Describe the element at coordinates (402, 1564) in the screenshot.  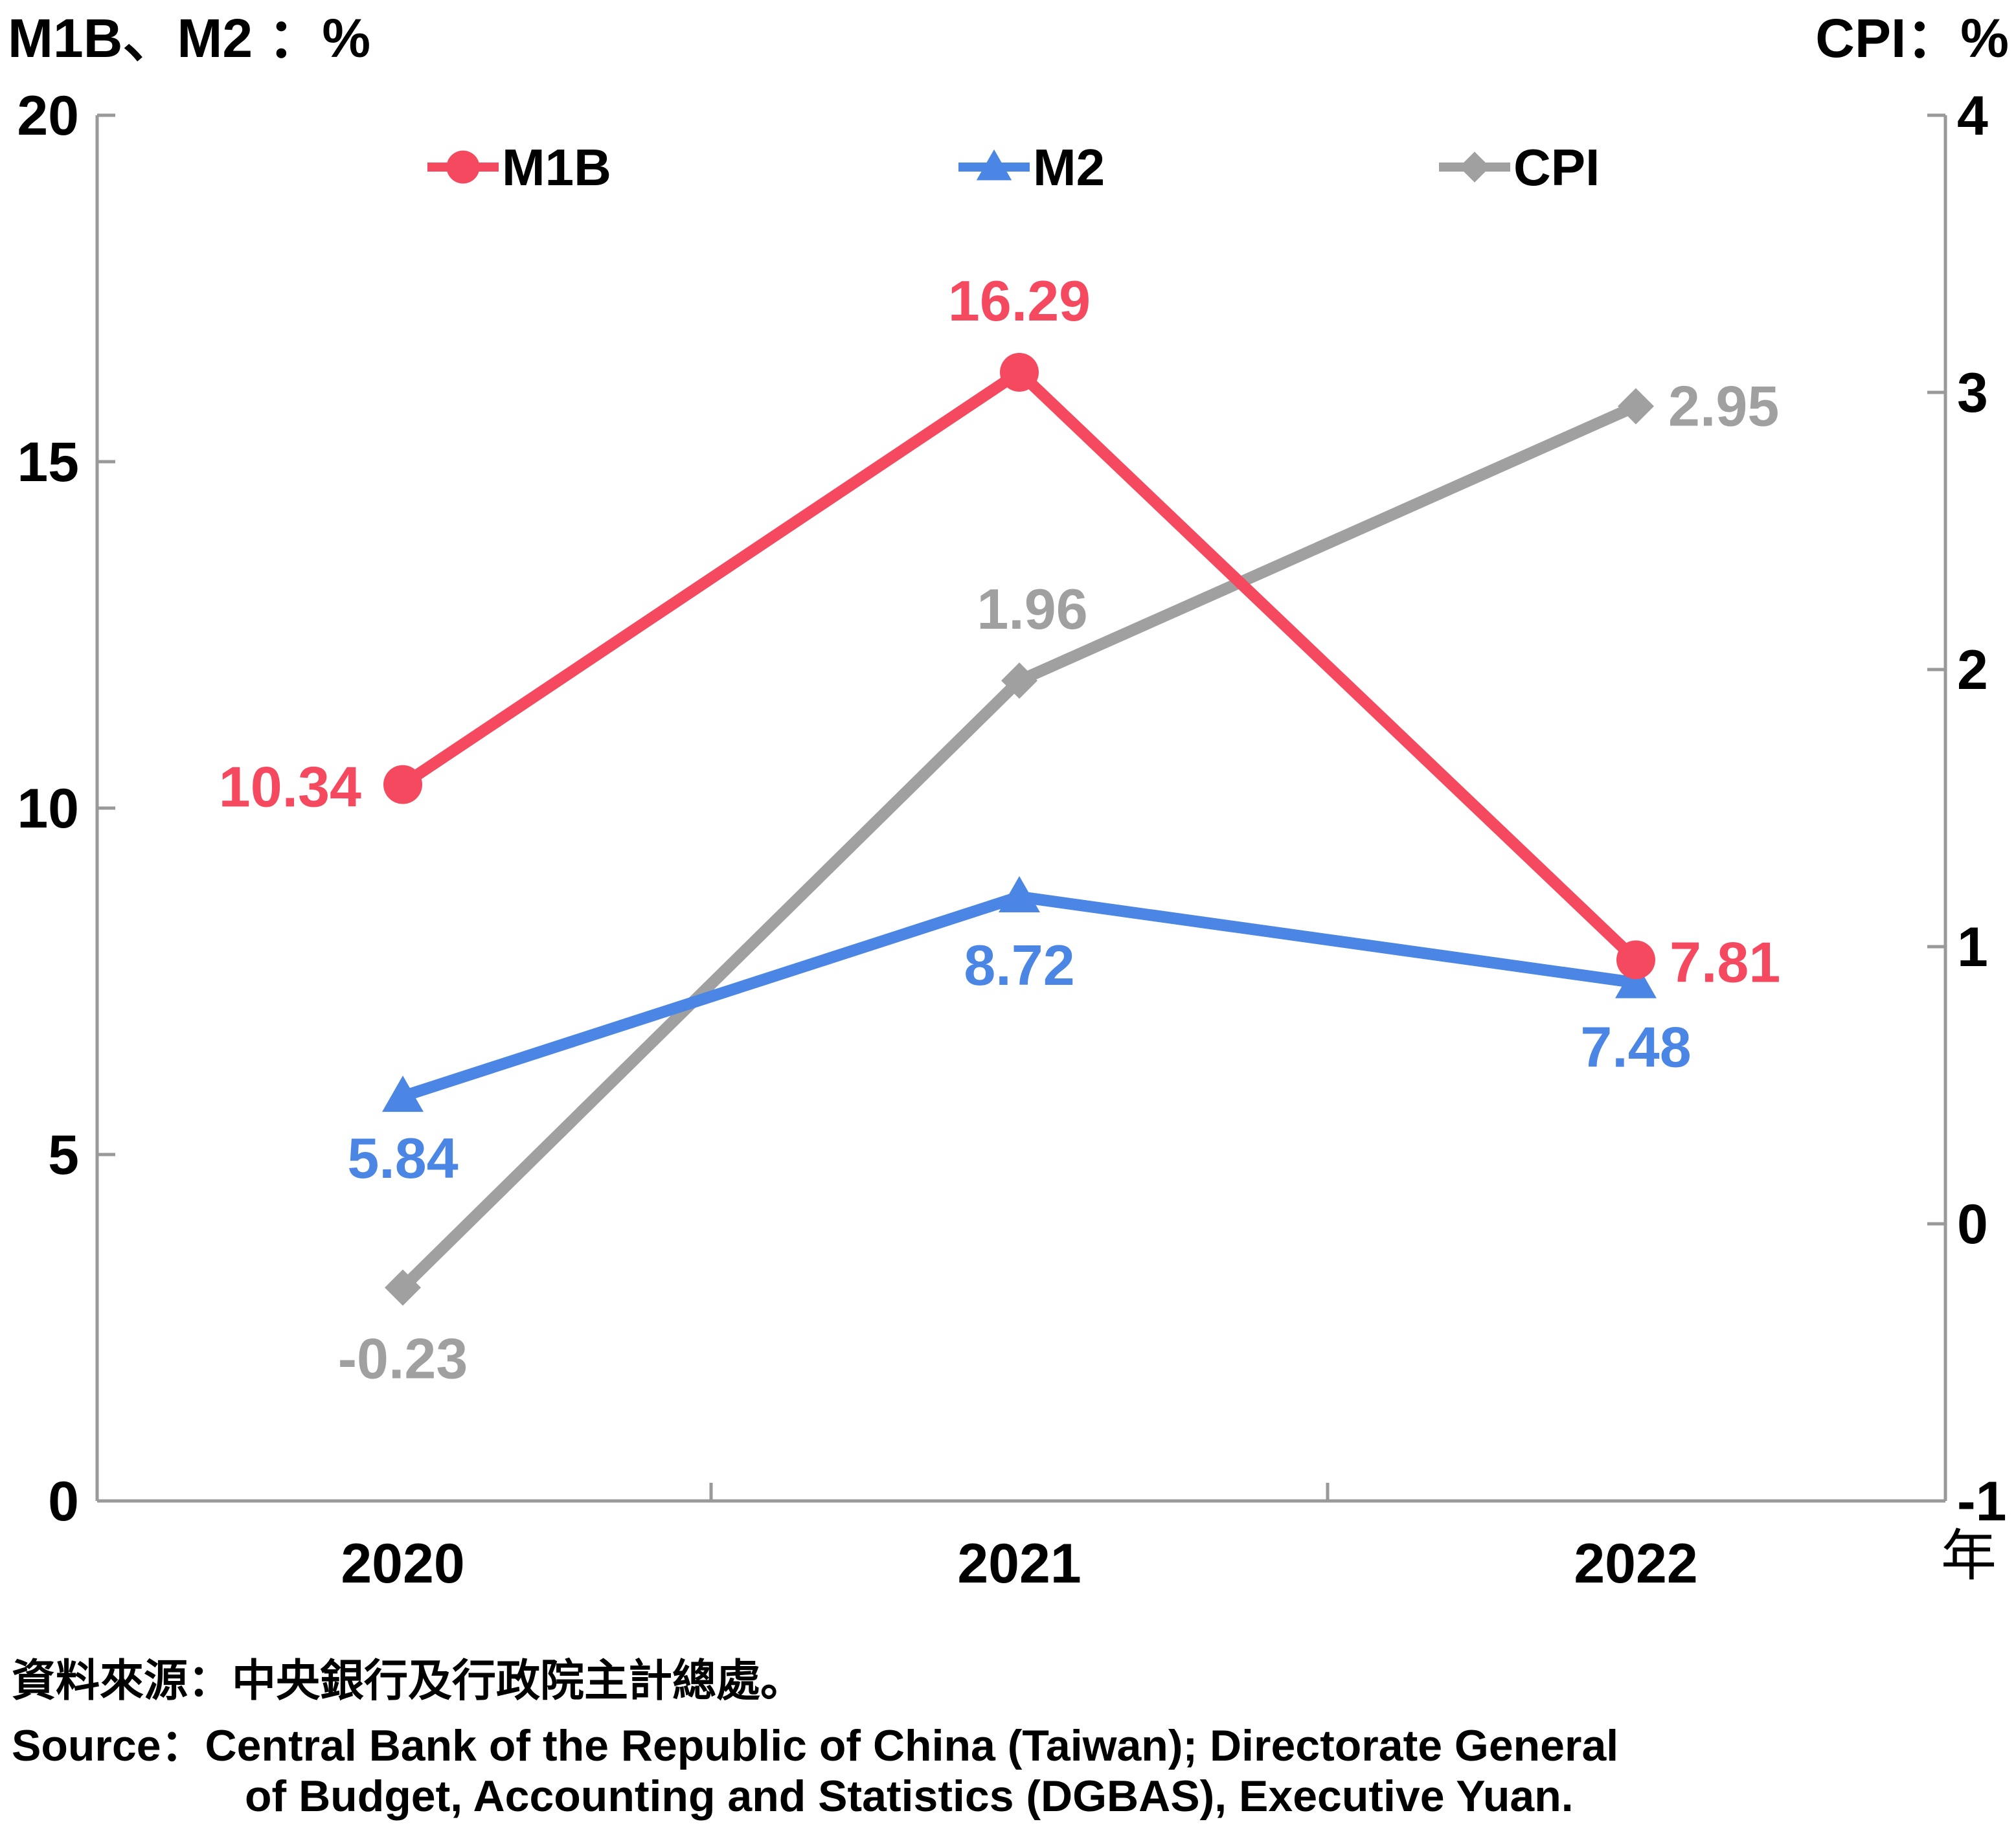
I see `x-tick-label: 2020` at that location.